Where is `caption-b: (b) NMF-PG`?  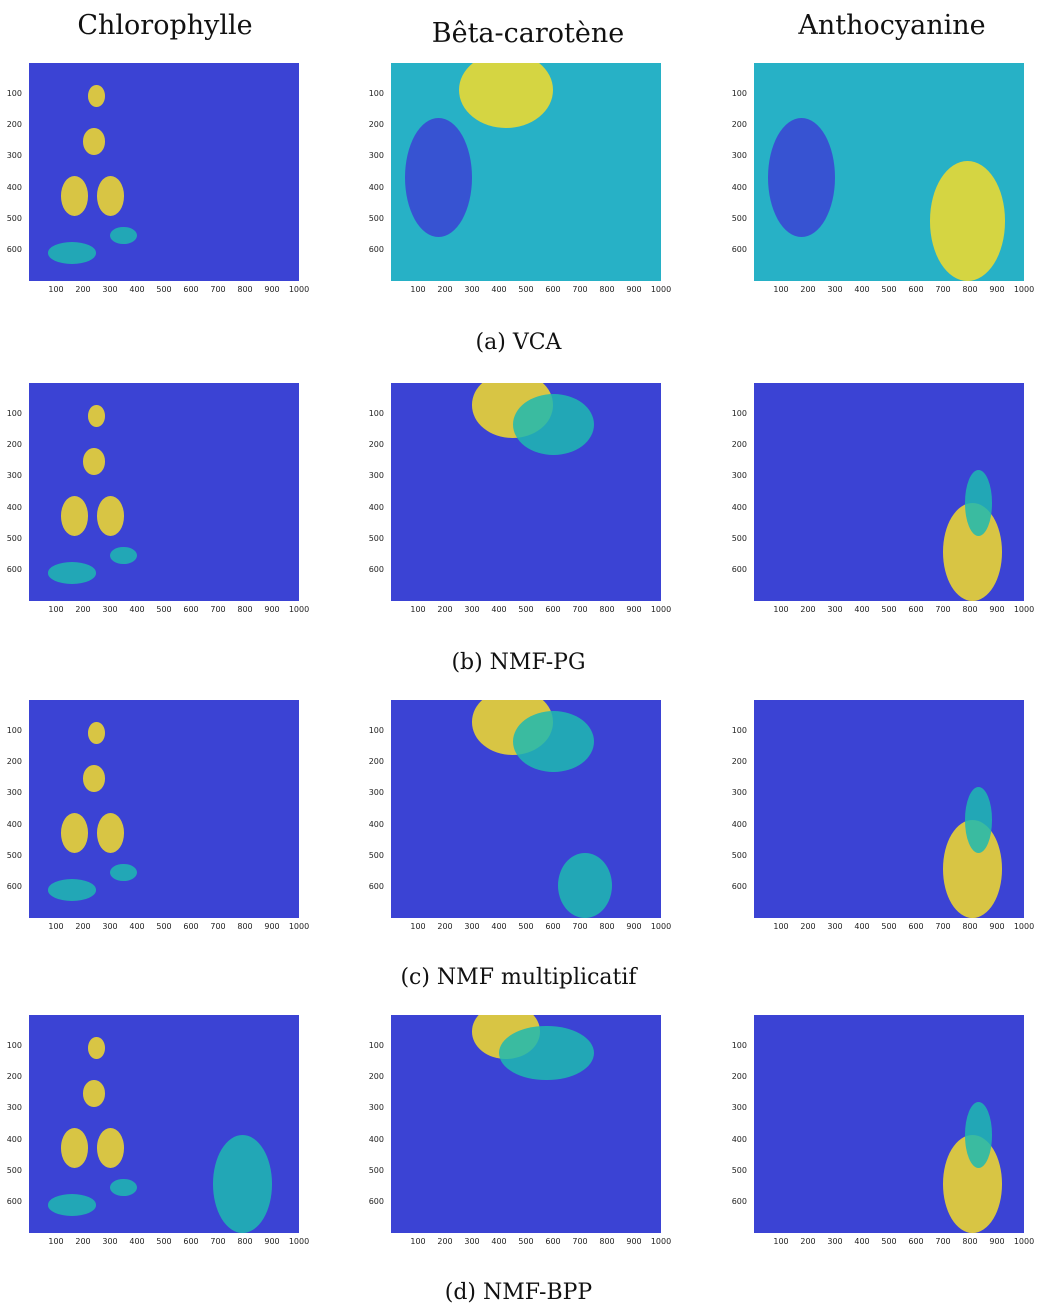 caption-b: (b) NMF-PG is located at coordinates (518, 662).